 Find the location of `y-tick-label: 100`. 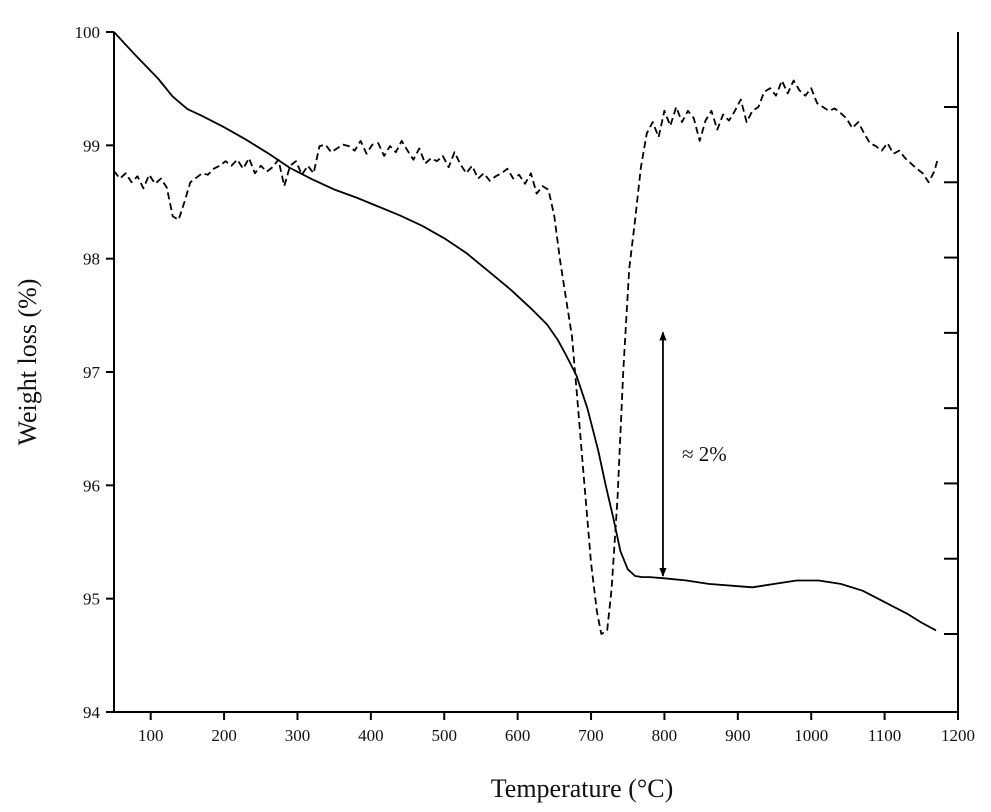

y-tick-label: 100 is located at coordinates (88, 32).